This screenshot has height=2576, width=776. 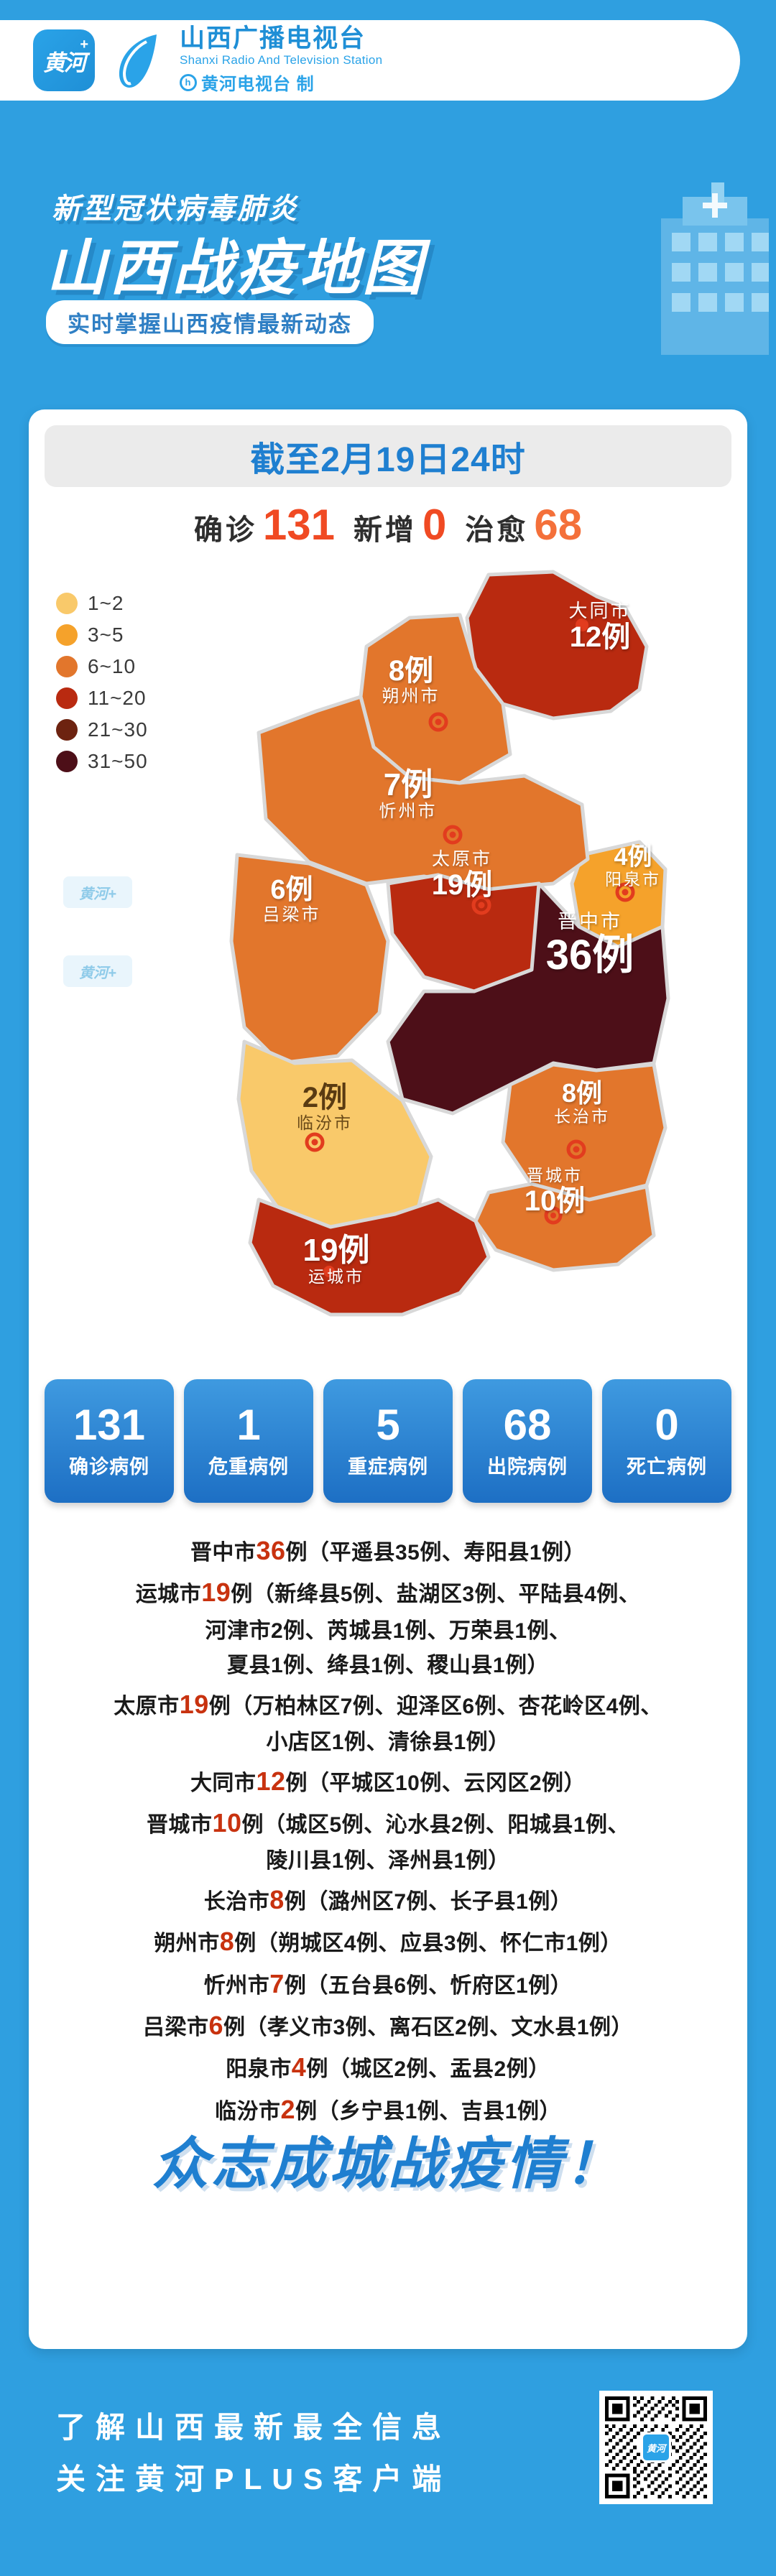 I want to click on summary-box-critical-label: 危重病例, so click(x=249, y=1466).